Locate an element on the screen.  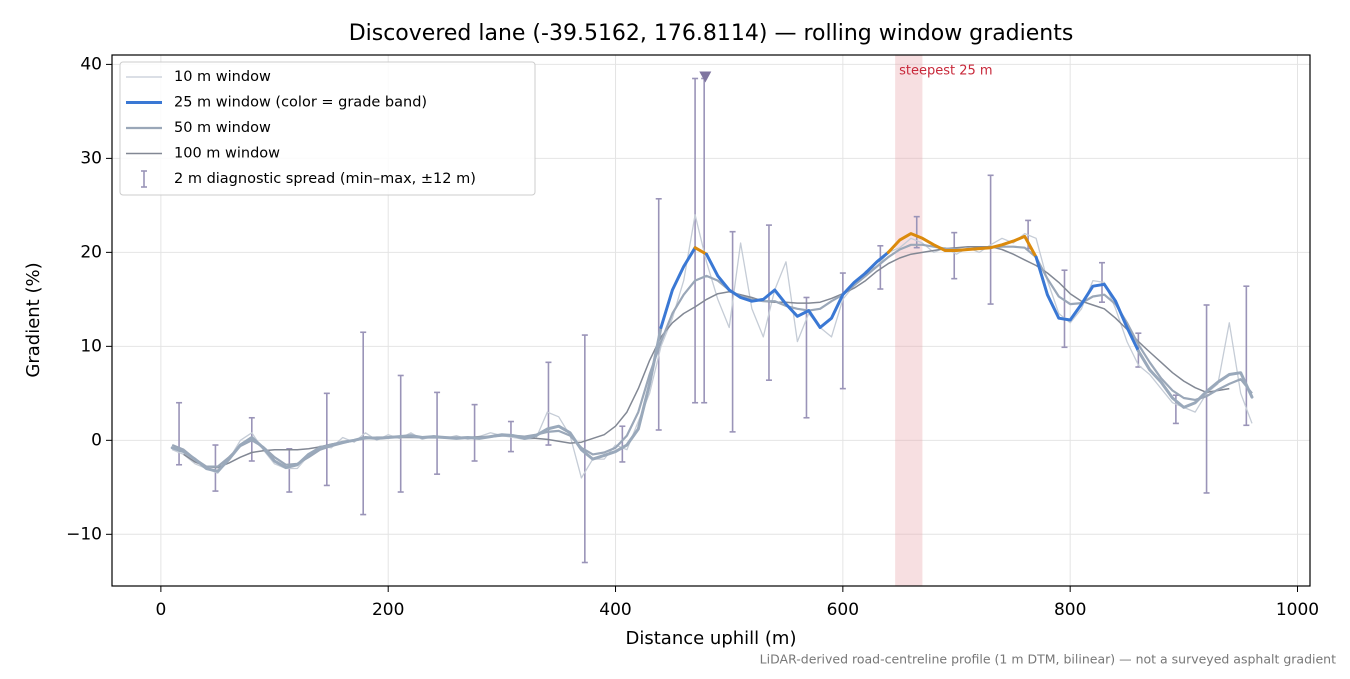
x-tick-label: 1000 is located at coordinates (1297, 610).